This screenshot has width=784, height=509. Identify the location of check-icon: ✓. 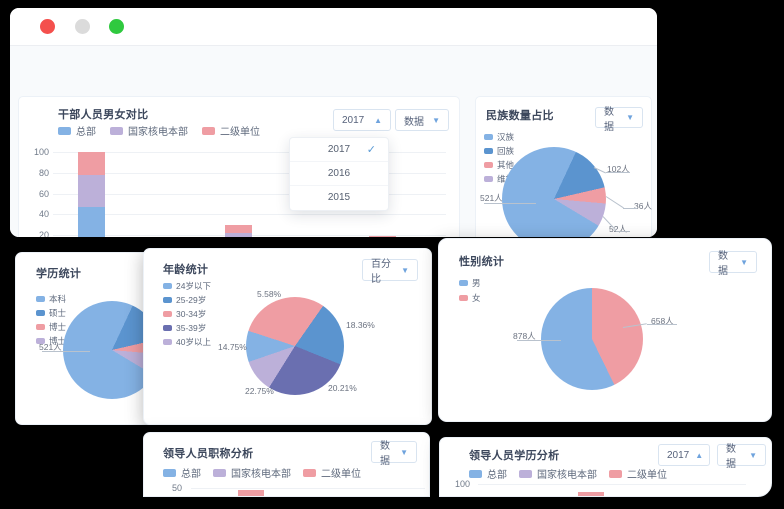
(371, 150).